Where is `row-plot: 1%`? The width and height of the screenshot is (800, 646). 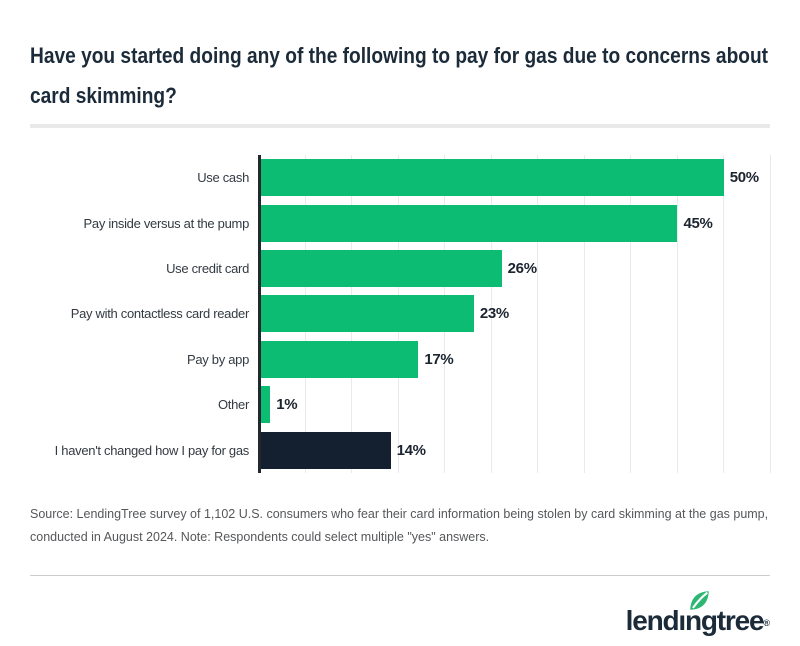
row-plot: 1% is located at coordinates (514, 405).